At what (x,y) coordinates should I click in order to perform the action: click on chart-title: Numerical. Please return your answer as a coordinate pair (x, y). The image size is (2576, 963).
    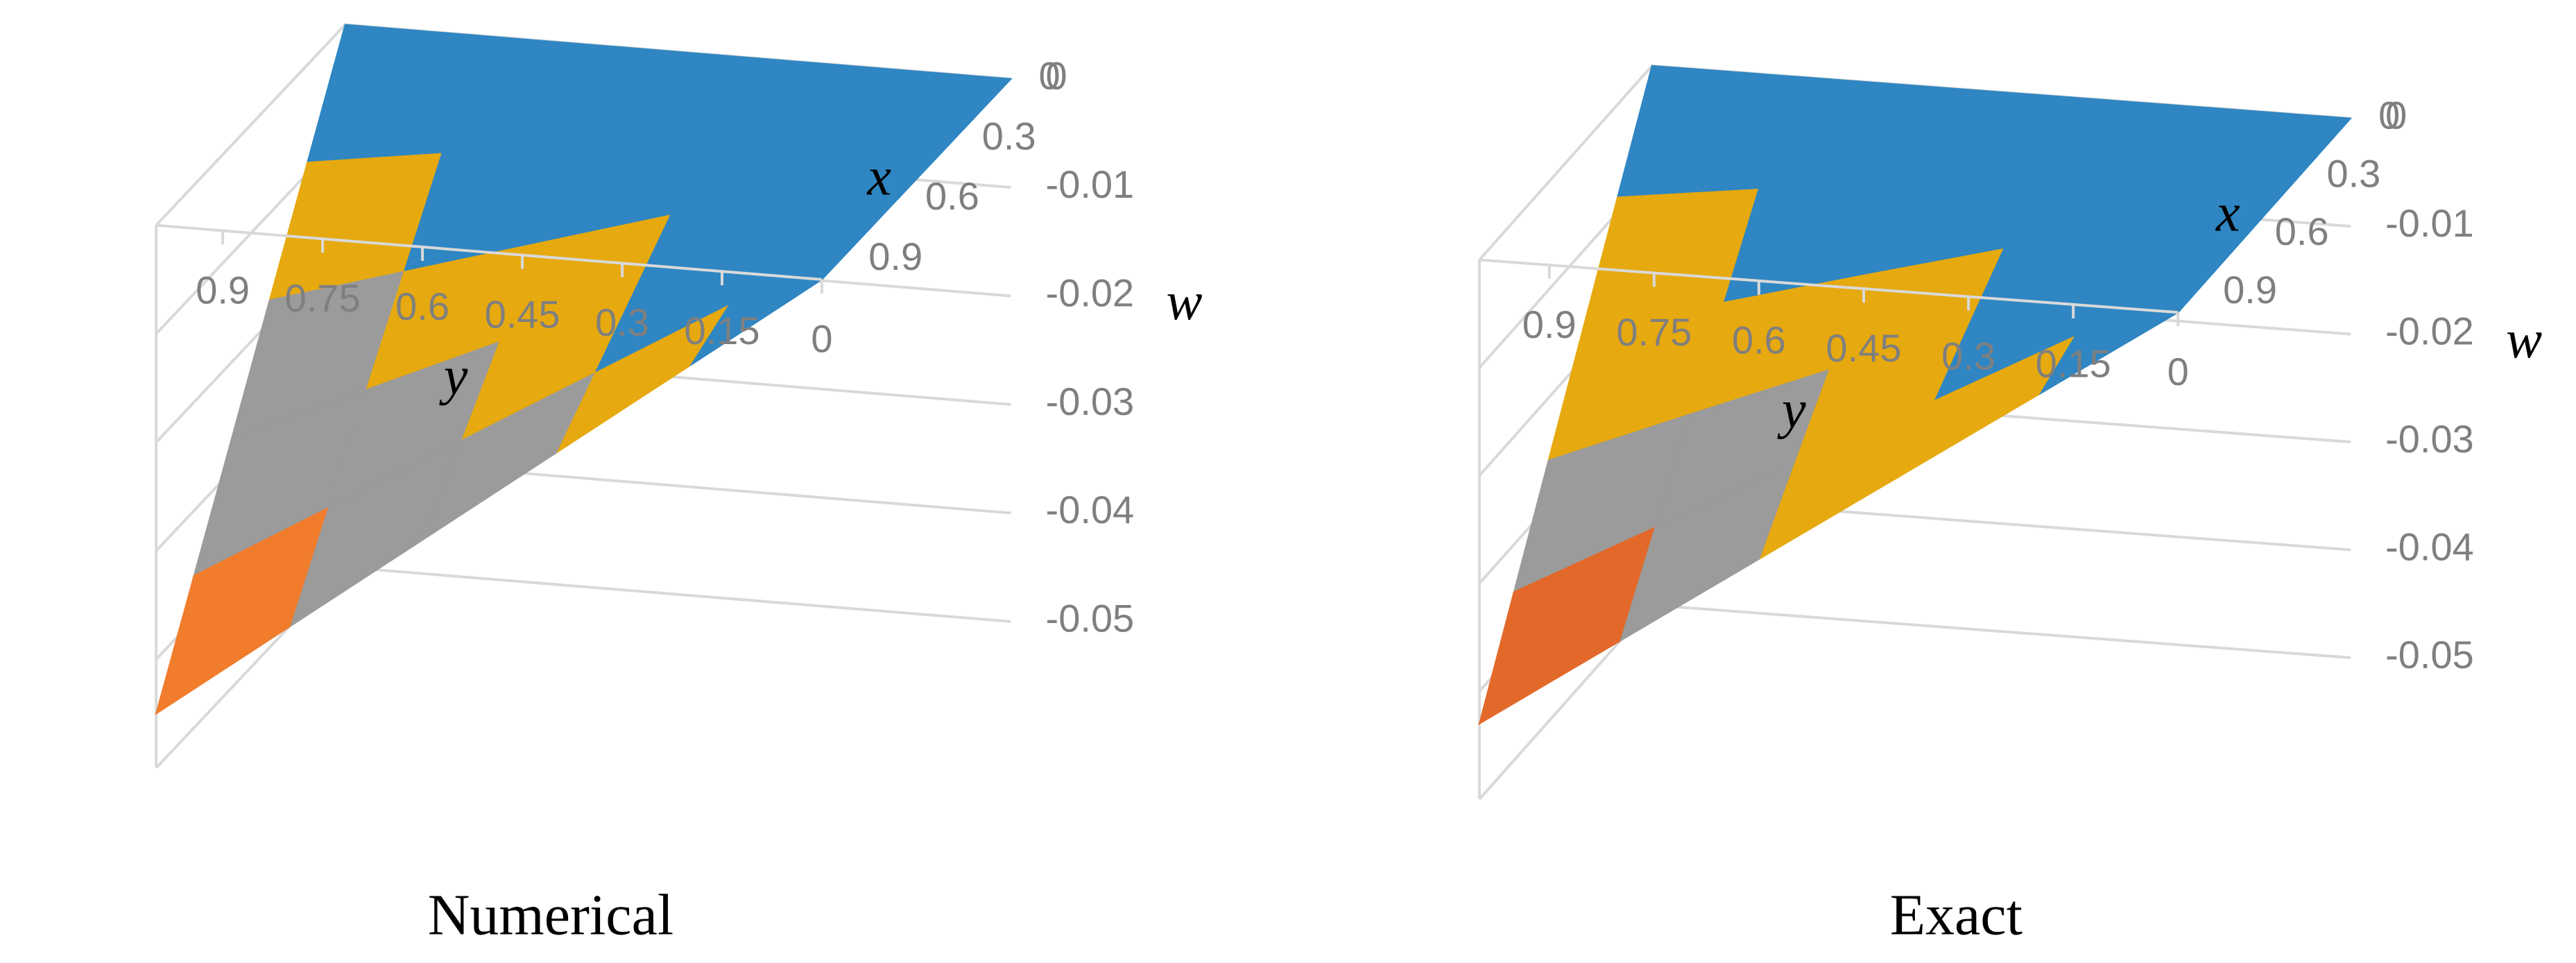
    Looking at the image, I should click on (551, 915).